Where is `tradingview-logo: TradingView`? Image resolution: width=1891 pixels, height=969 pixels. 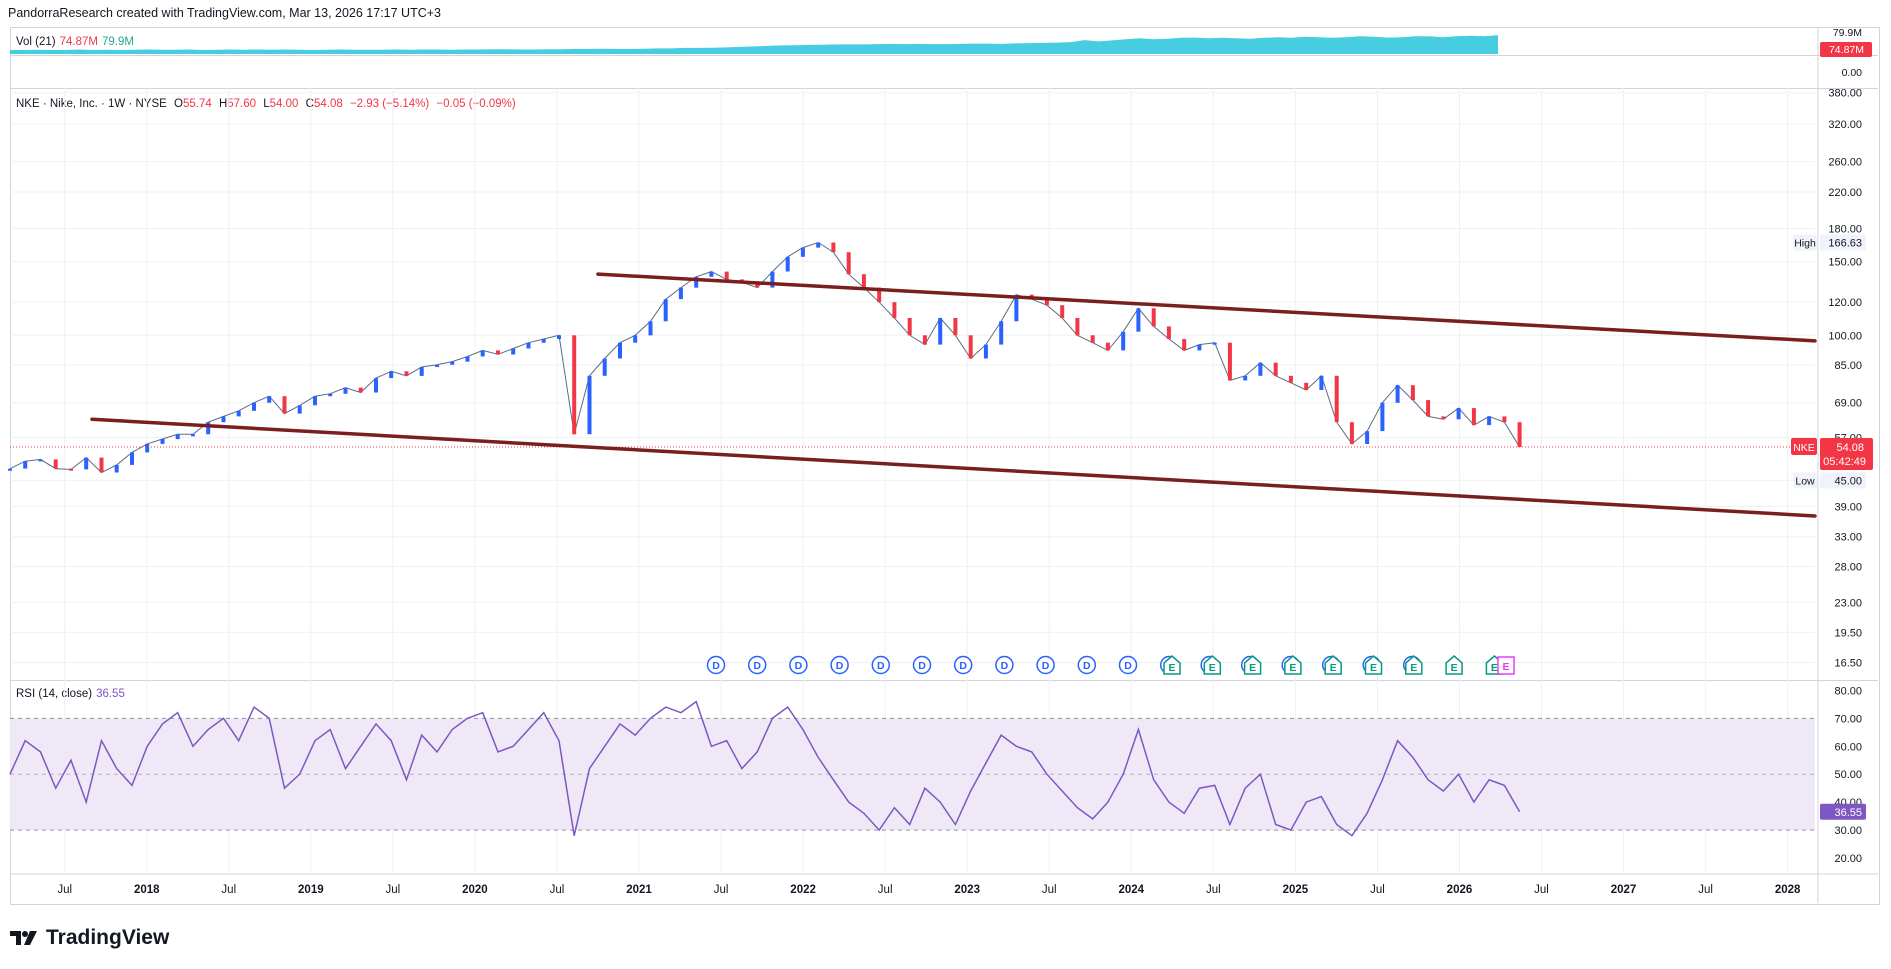
tradingview-logo: TradingView is located at coordinates (89, 938).